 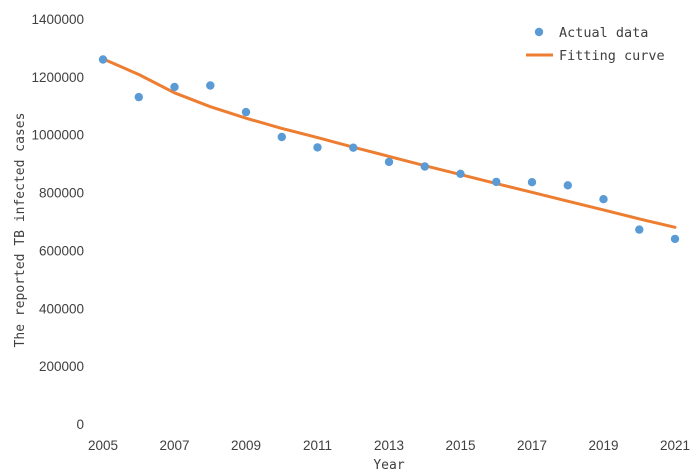 What do you see at coordinates (246, 445) in the screenshot?
I see `x-tick-label: 2009` at bounding box center [246, 445].